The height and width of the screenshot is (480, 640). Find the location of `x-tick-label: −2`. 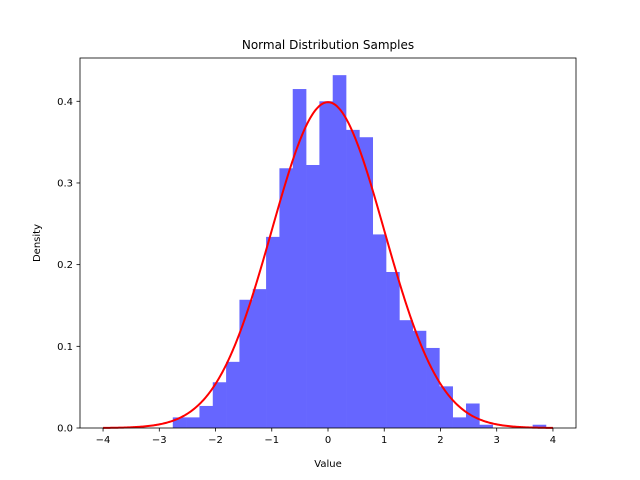

x-tick-label: −2 is located at coordinates (215, 440).